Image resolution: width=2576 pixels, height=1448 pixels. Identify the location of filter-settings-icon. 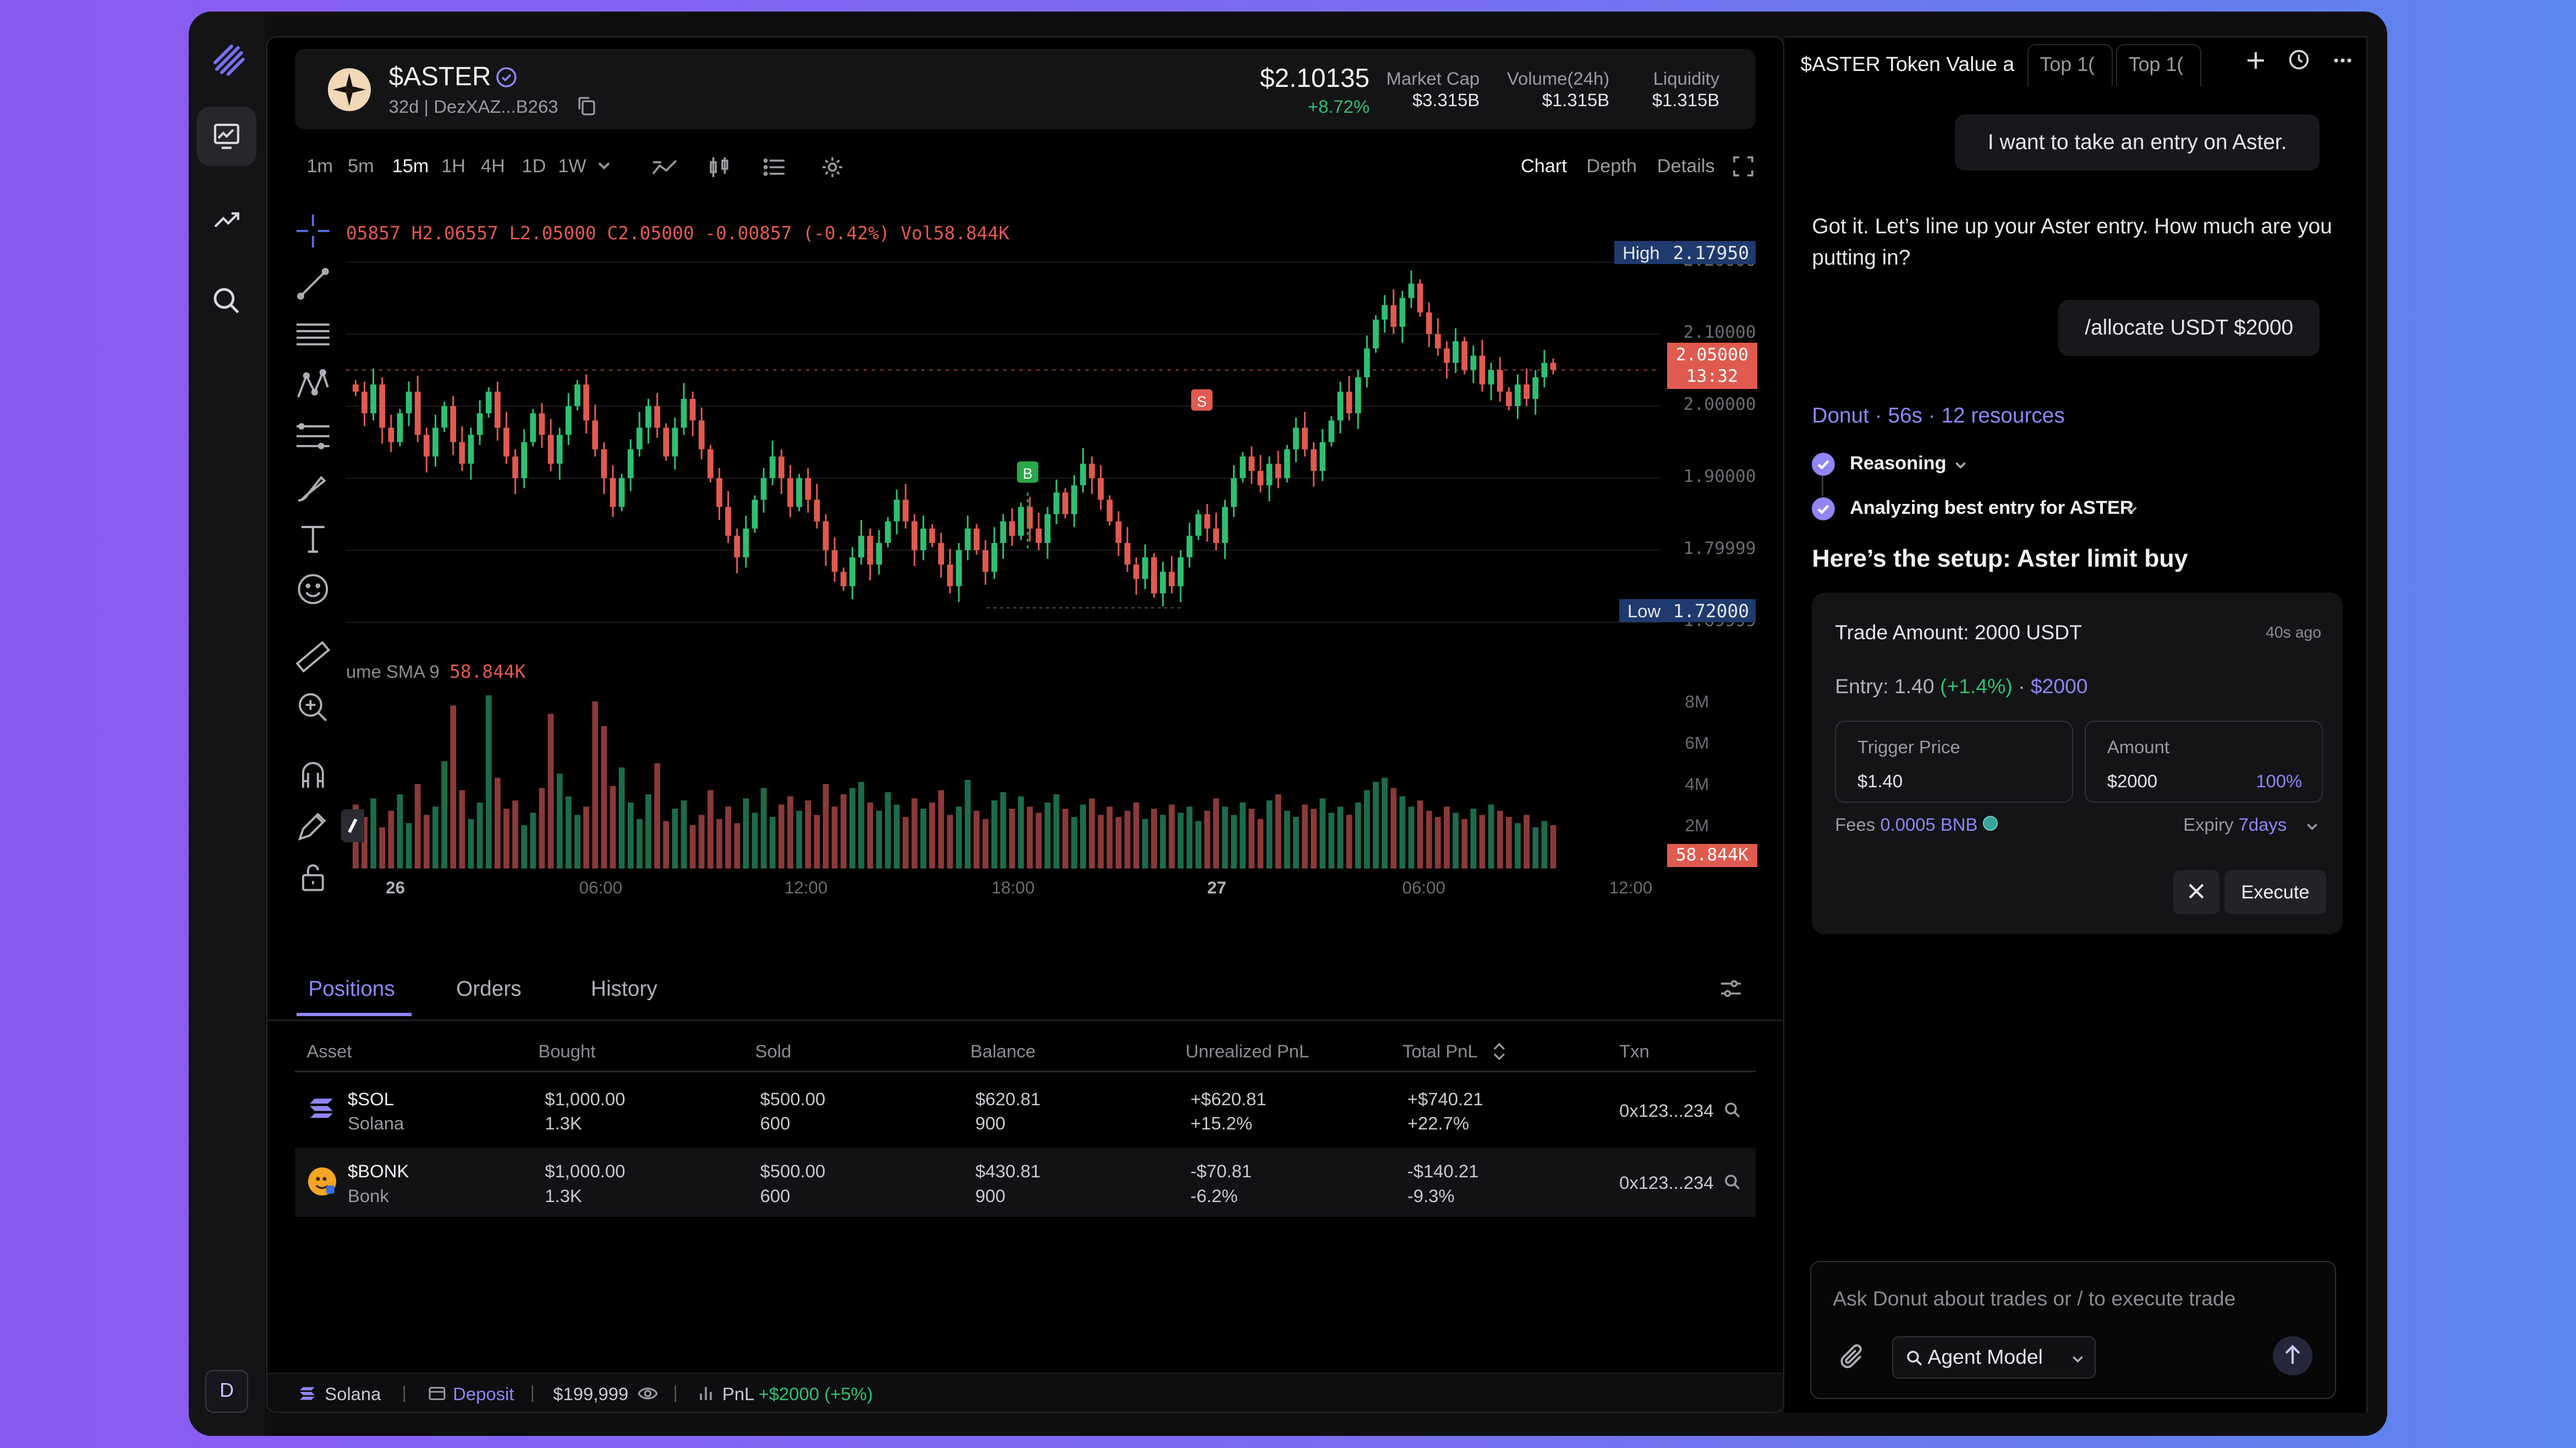
(1731, 989).